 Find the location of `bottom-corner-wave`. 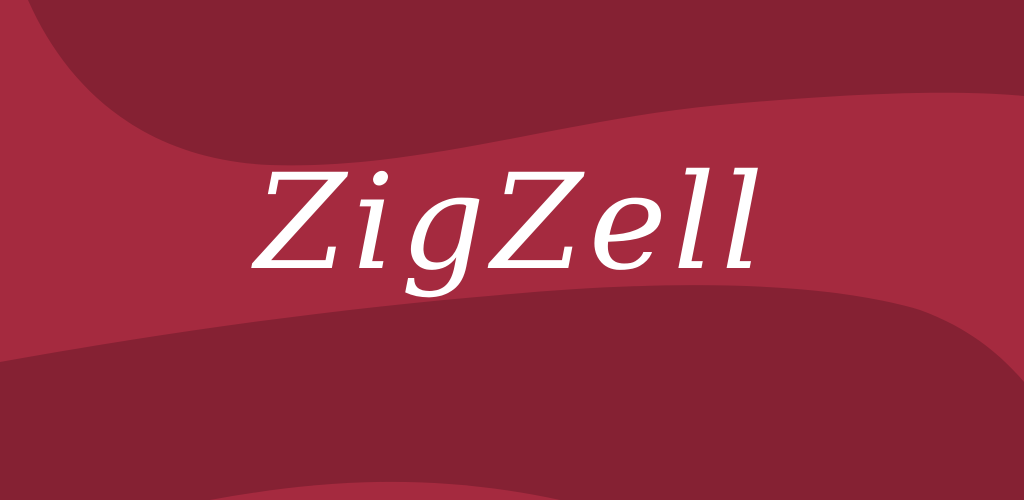

bottom-corner-wave is located at coordinates (385, 490).